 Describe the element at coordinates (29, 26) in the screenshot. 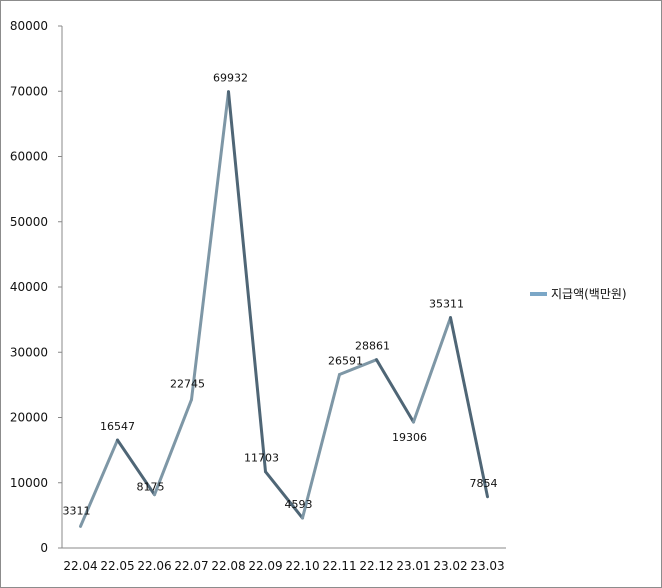

I see `y-tick-label: 80000` at that location.